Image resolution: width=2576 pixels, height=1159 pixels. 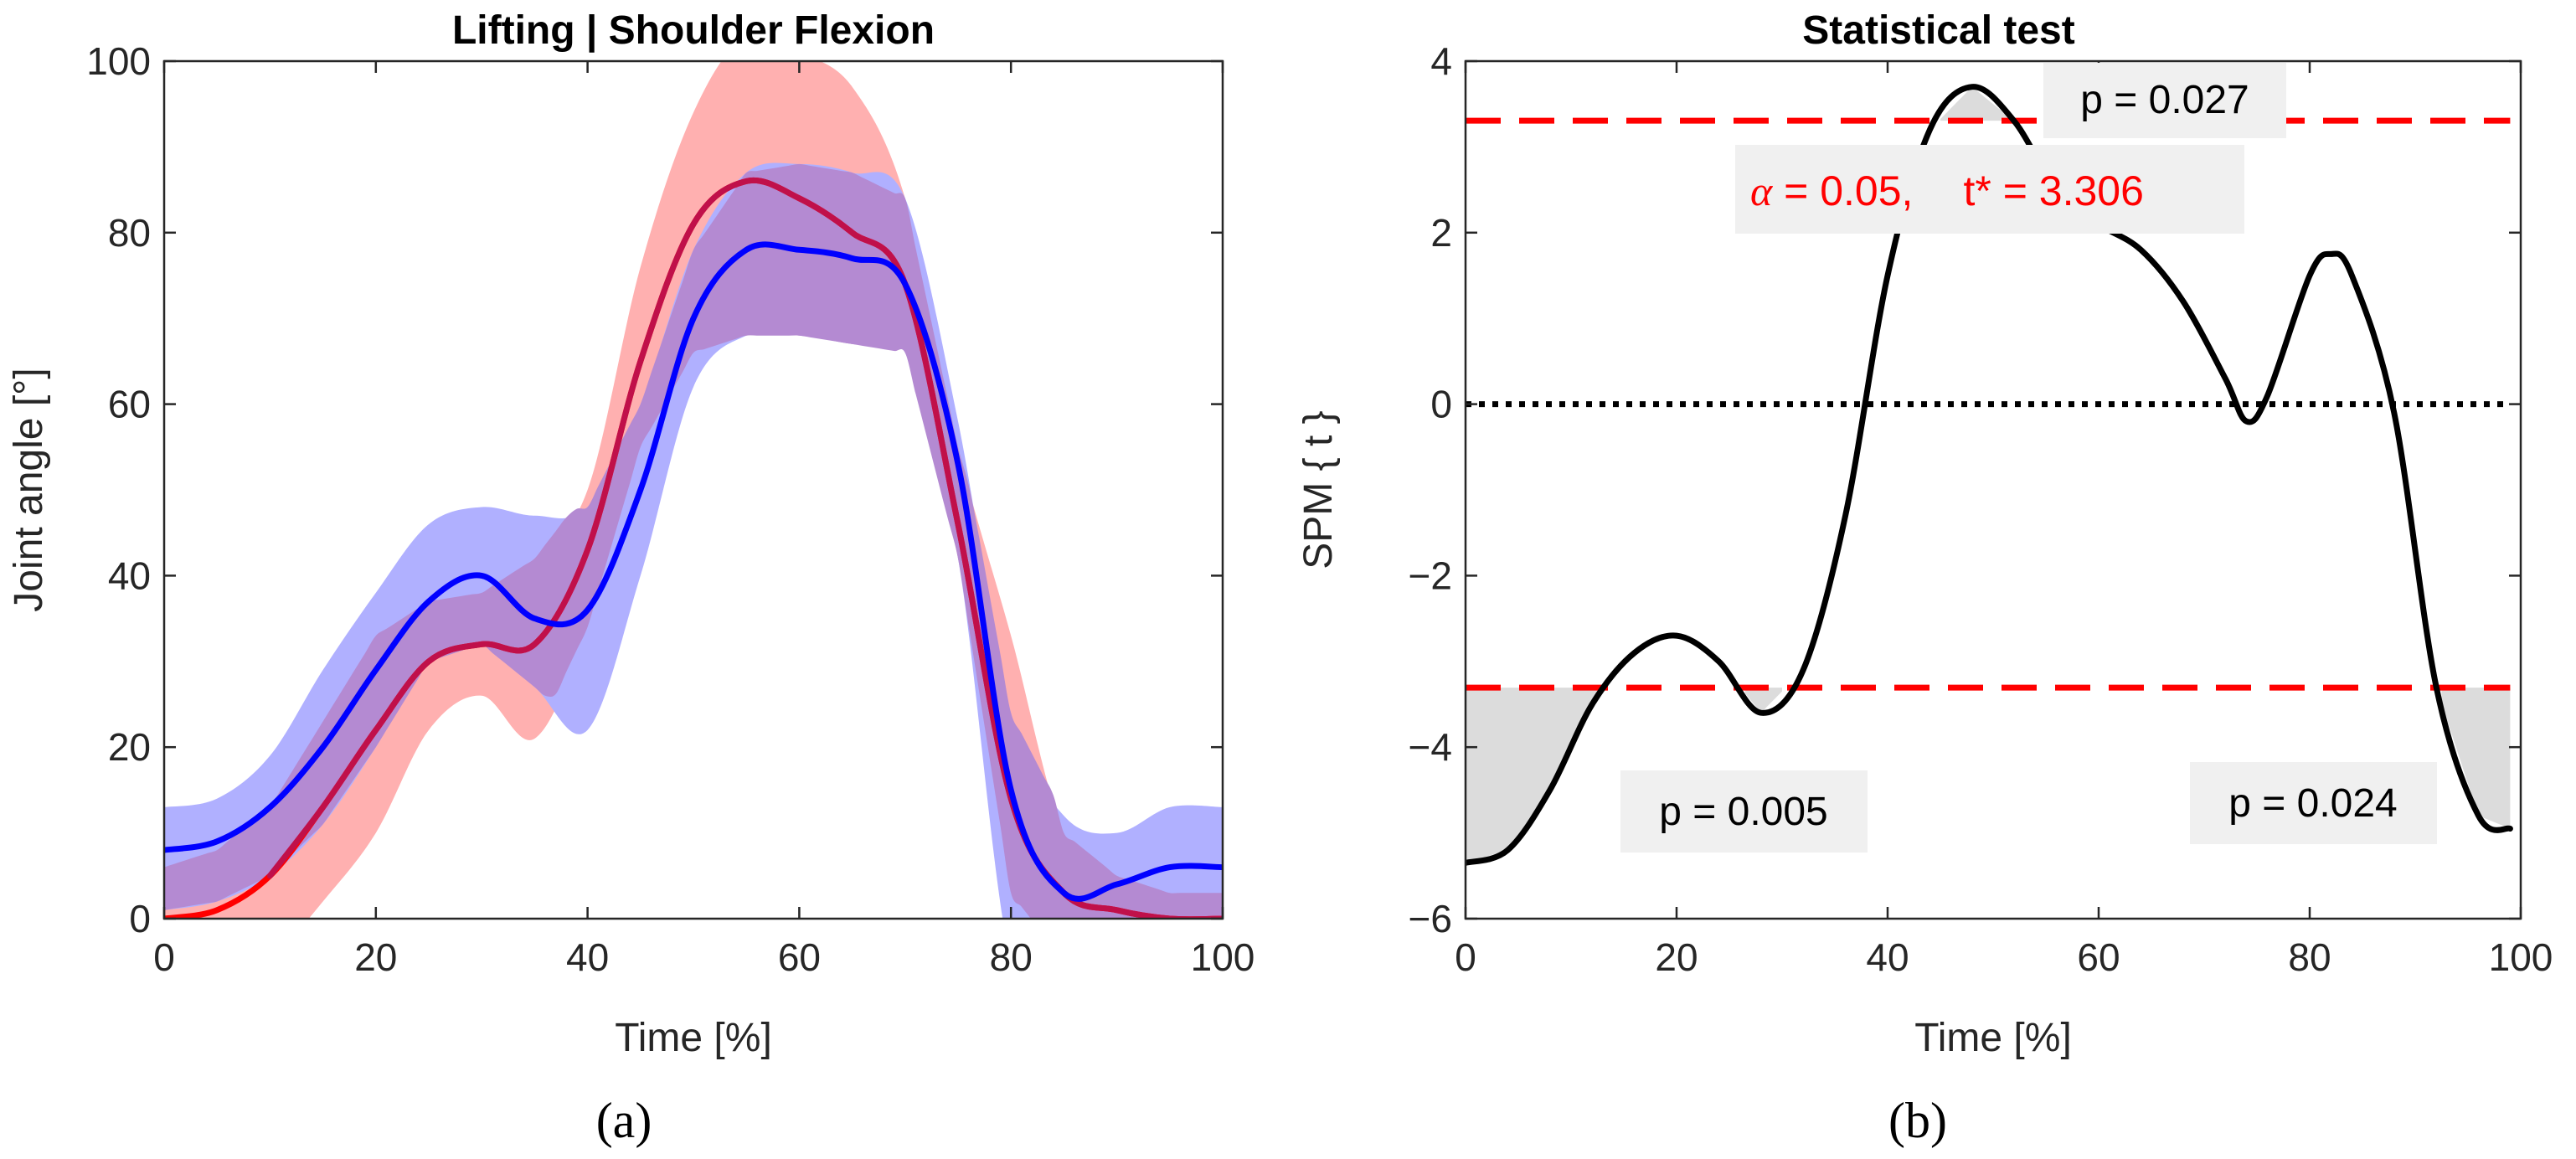 What do you see at coordinates (693, 30) in the screenshot?
I see `chart-a-title: Lifting | Shoulder Flexion` at bounding box center [693, 30].